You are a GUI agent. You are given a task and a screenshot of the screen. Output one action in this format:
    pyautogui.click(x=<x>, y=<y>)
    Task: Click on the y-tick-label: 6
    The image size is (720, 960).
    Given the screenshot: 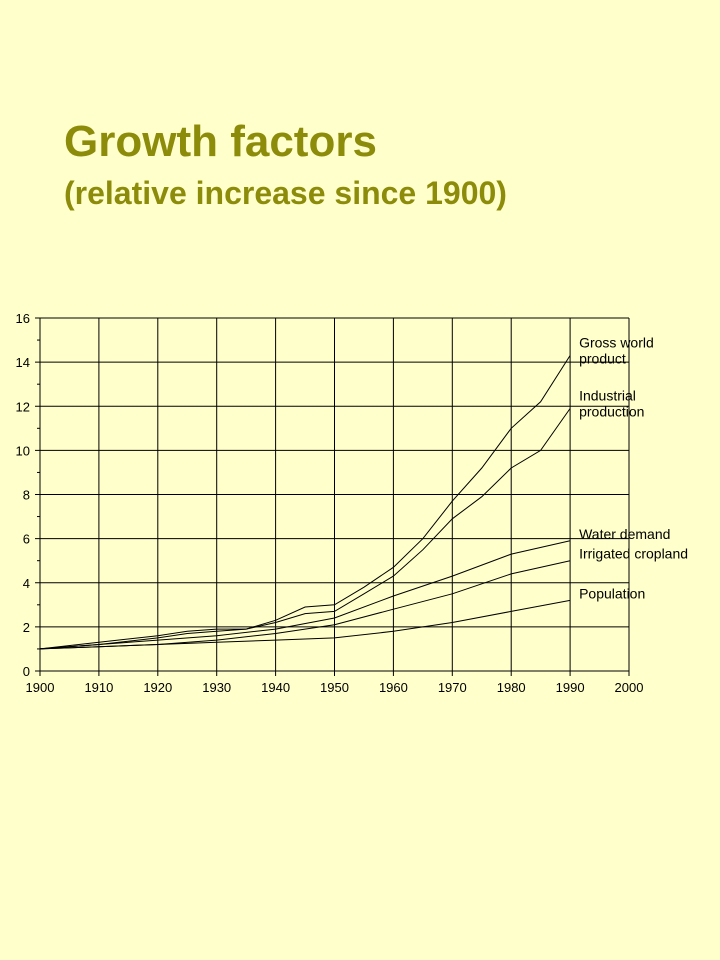 What is the action you would take?
    pyautogui.click(x=26, y=539)
    